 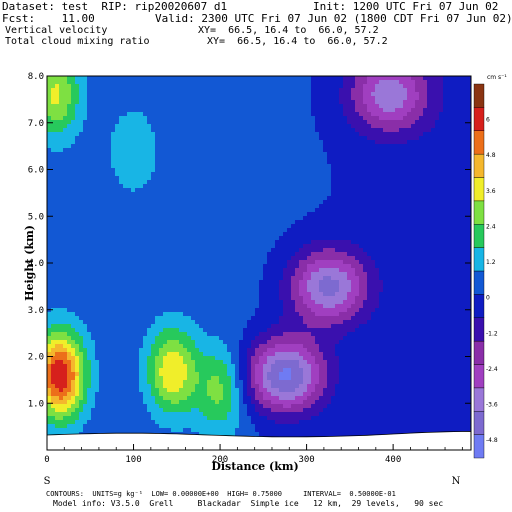 What do you see at coordinates (288, 30) in the screenshot?
I see `field1-xy: XY= 66.5, 16.4 to 66.0, 57.2` at bounding box center [288, 30].